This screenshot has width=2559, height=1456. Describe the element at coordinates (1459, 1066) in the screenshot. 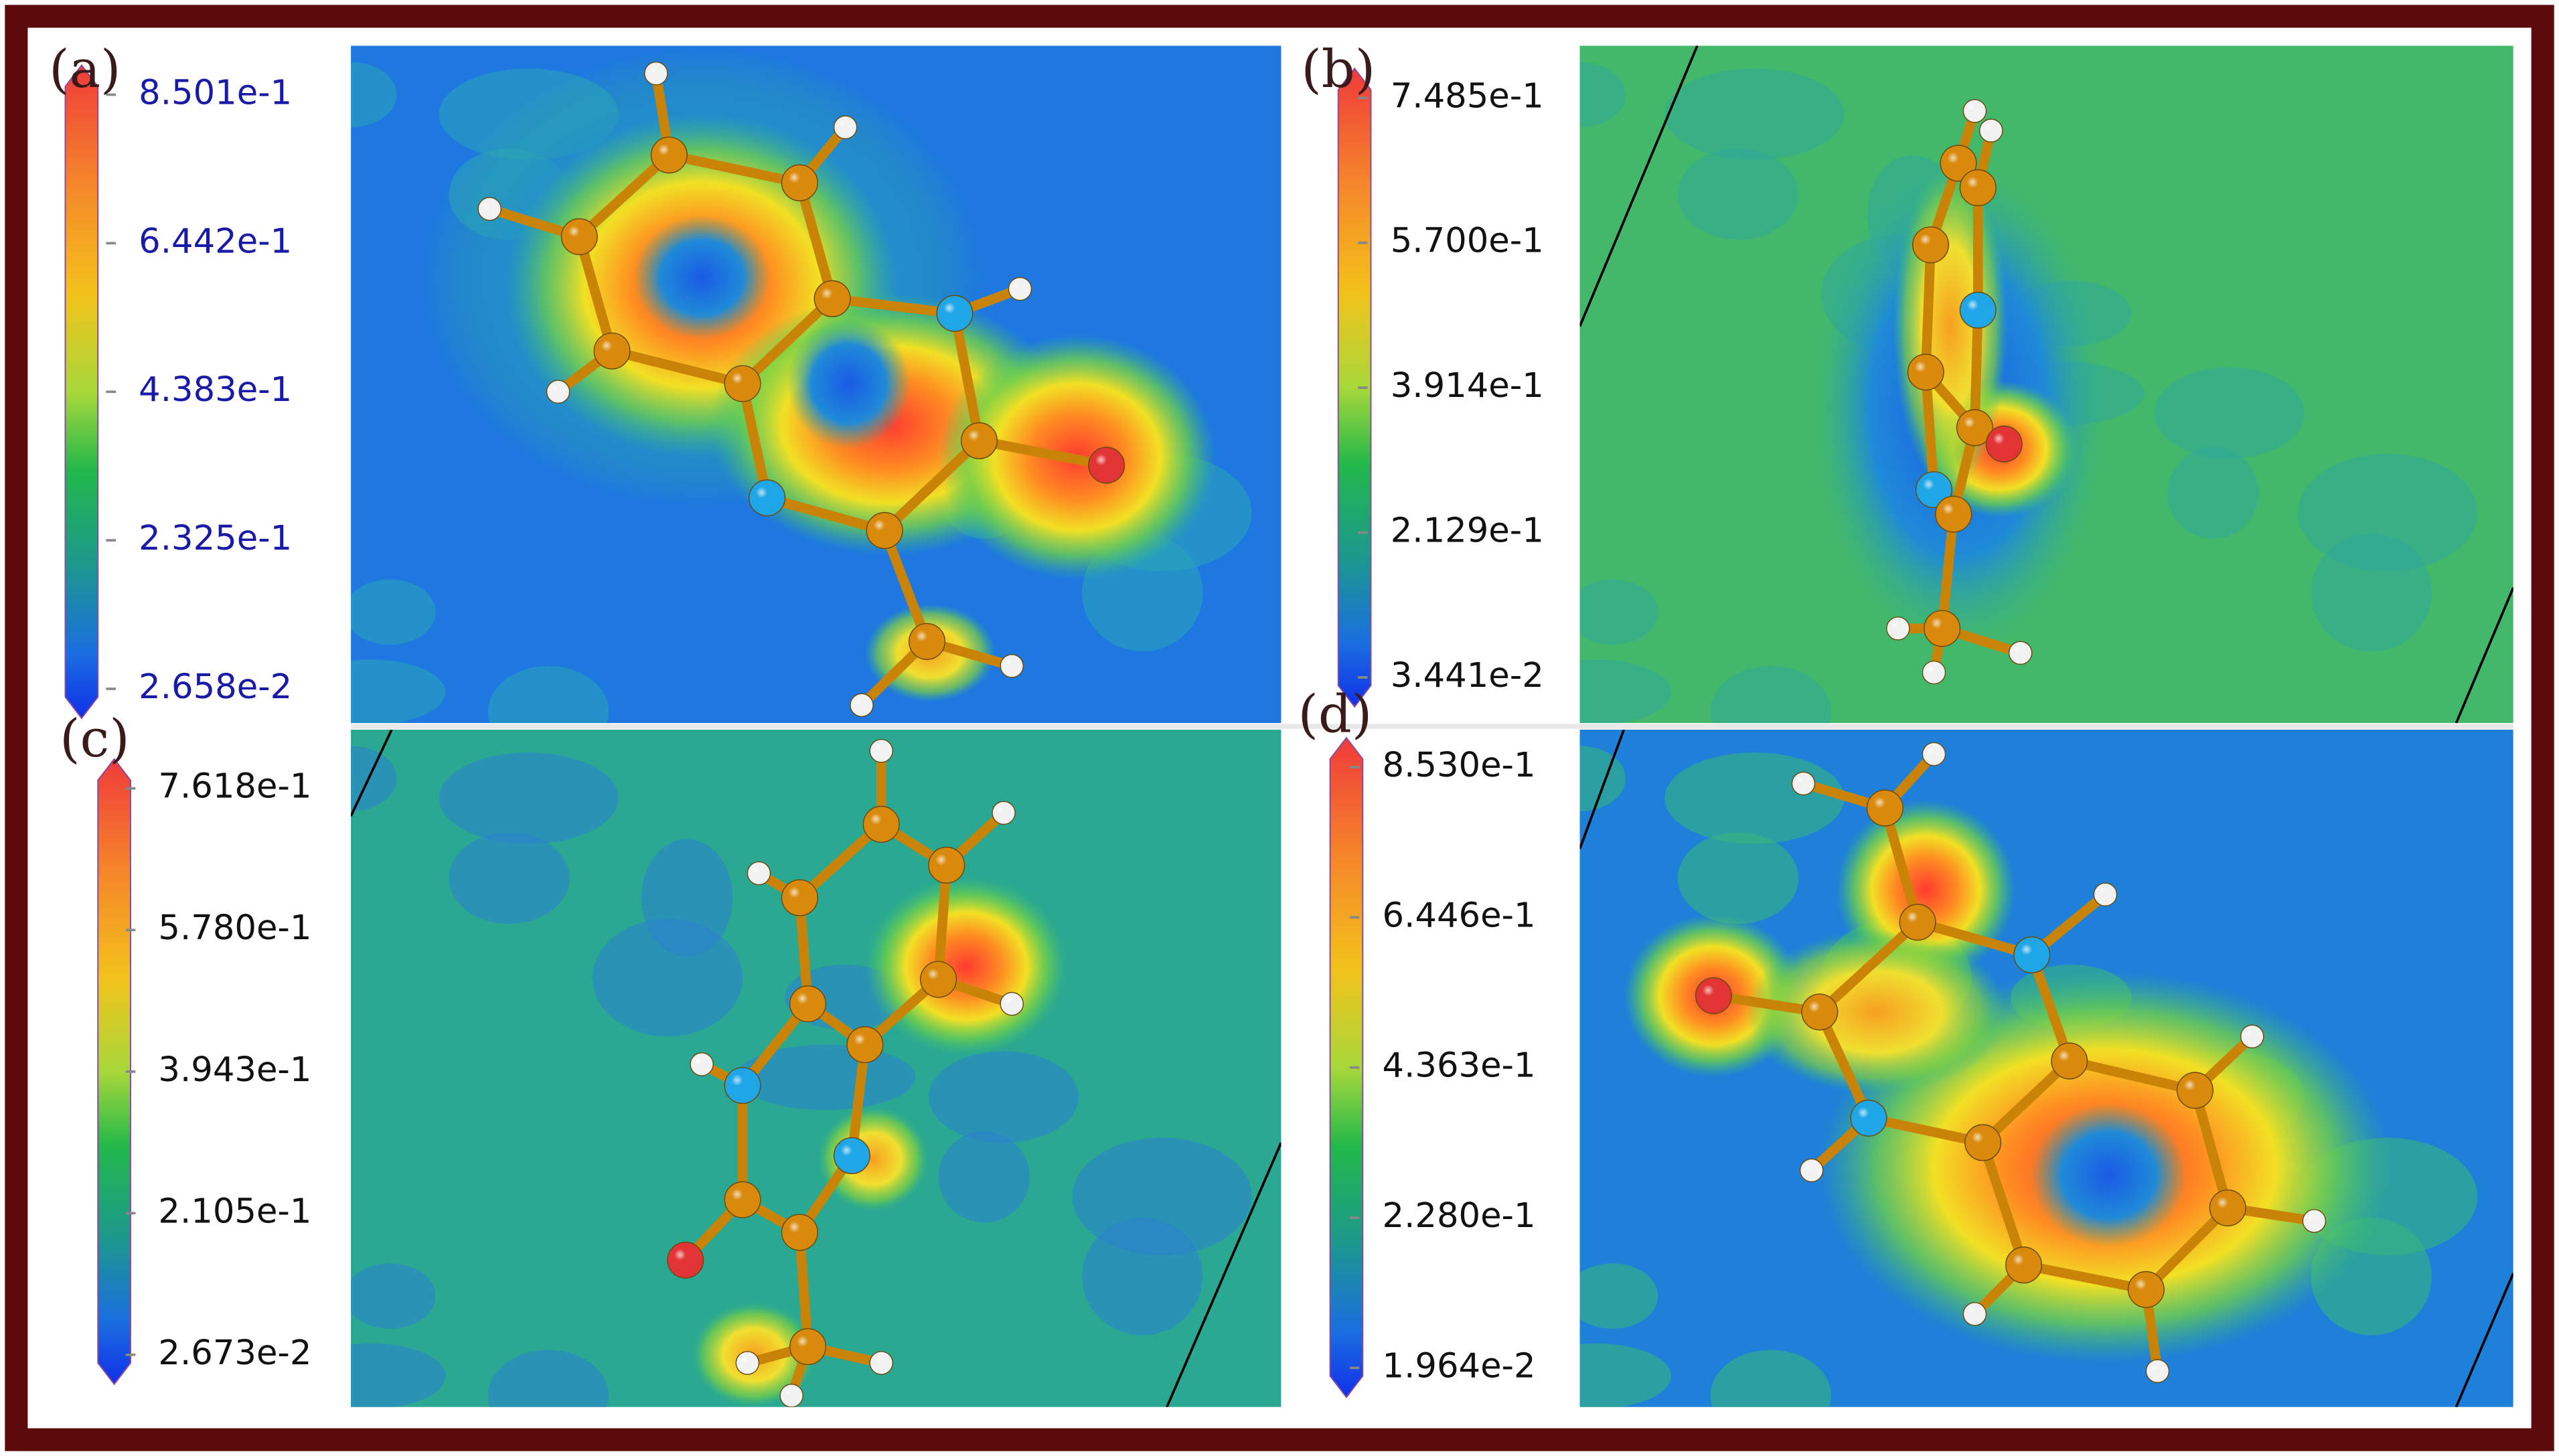

I see `colorbar-tick-label: 4.363e-1` at that location.